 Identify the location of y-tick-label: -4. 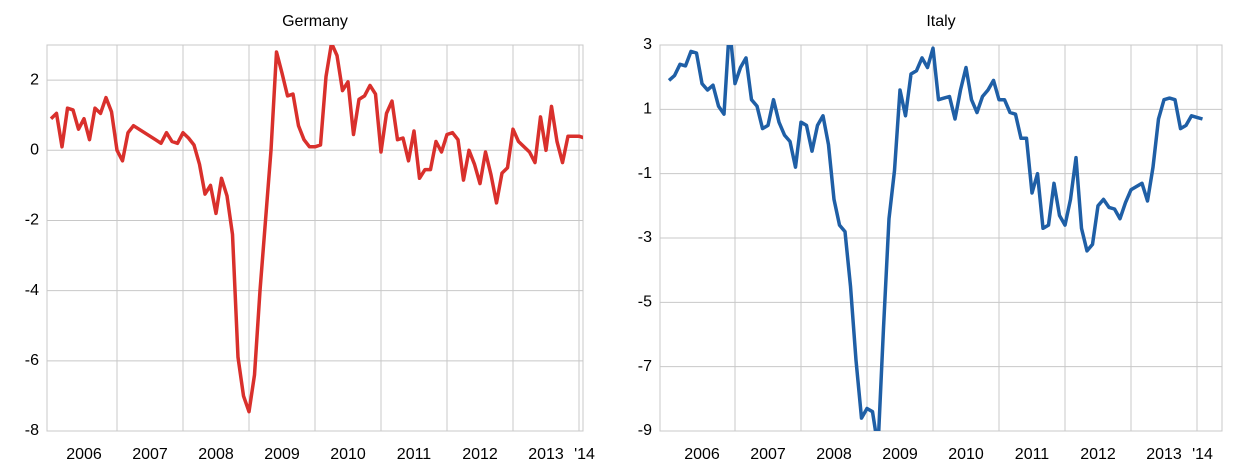
(32, 290).